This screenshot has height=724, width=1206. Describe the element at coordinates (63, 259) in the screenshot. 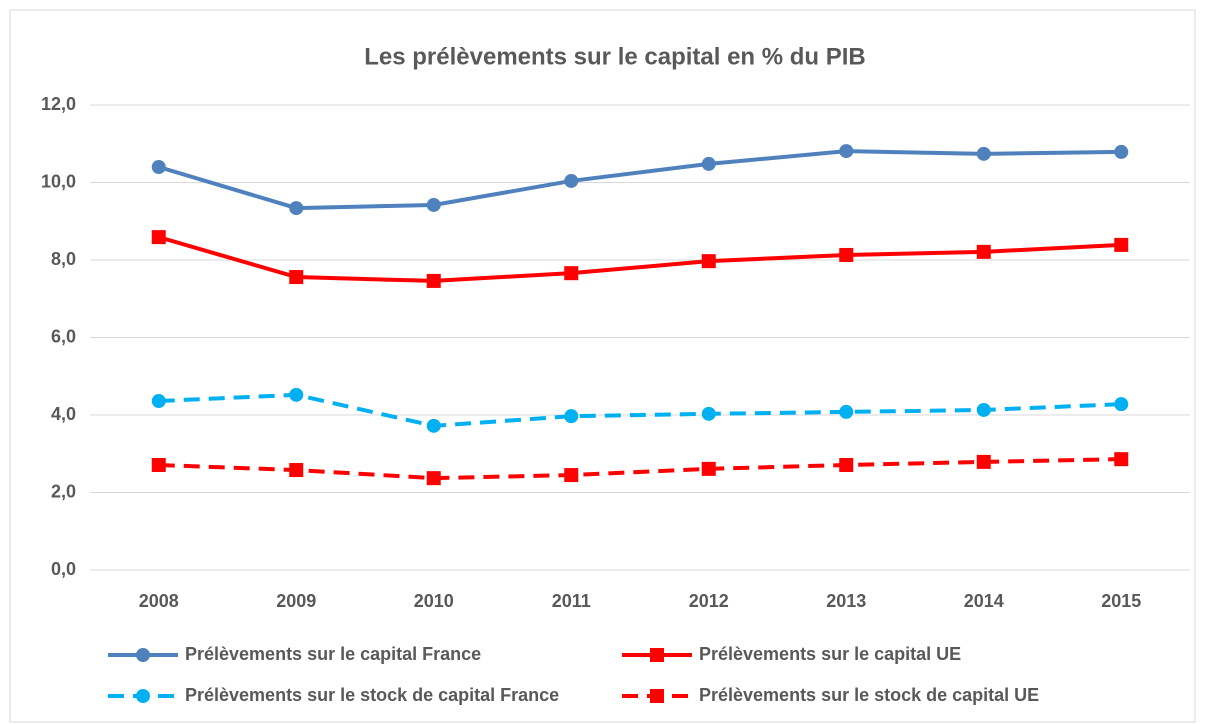

I see `y-tick-label: 8,0` at that location.